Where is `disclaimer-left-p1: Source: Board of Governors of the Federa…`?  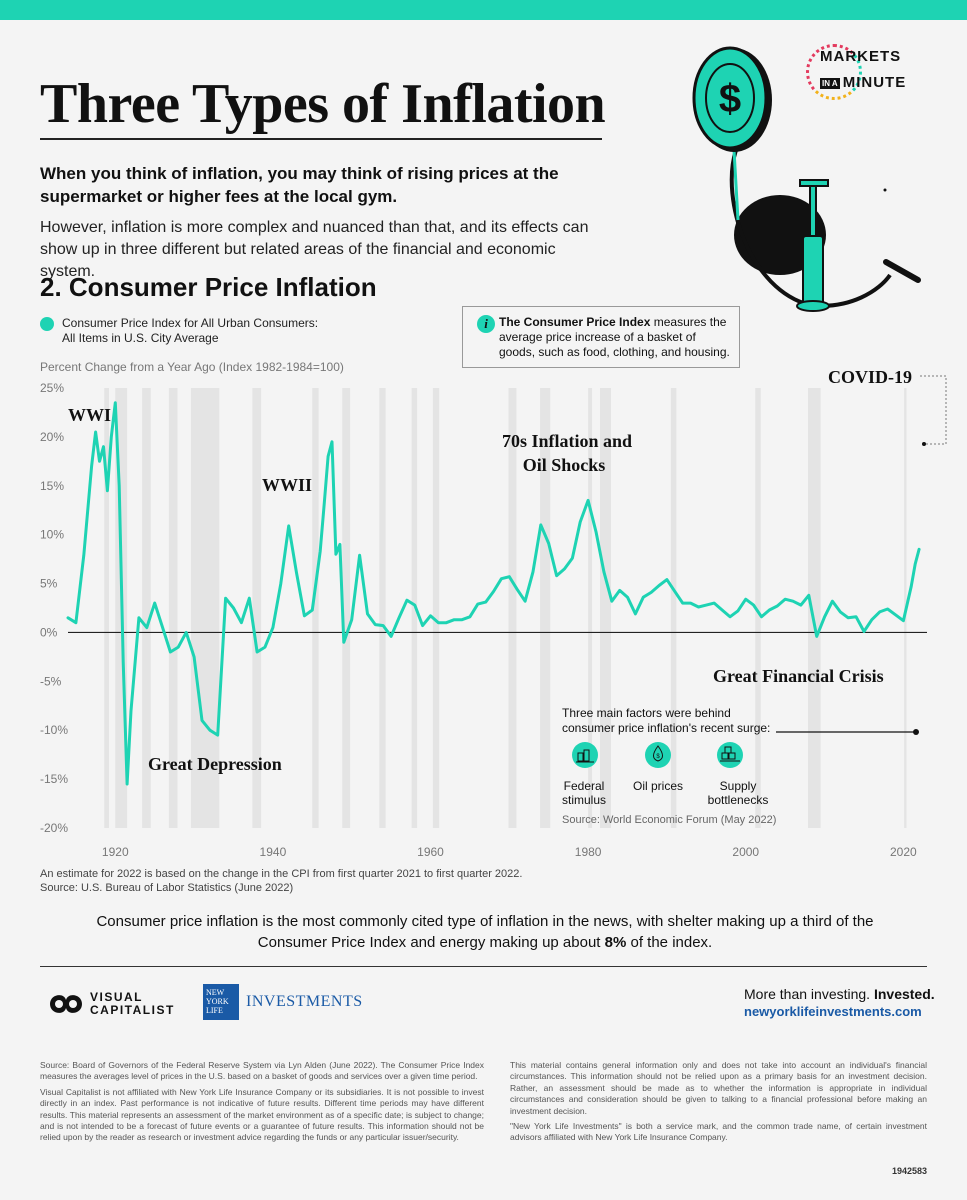
disclaimer-left-p1: Source: Board of Governors of the Federa… is located at coordinates (262, 1071).